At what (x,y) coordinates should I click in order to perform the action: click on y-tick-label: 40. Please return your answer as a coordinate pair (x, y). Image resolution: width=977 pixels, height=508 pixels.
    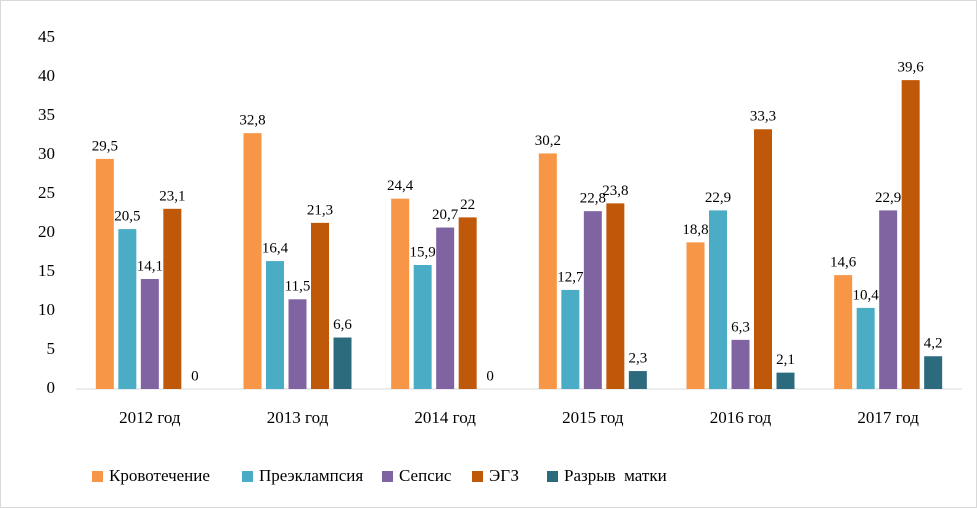
    Looking at the image, I should click on (46, 75).